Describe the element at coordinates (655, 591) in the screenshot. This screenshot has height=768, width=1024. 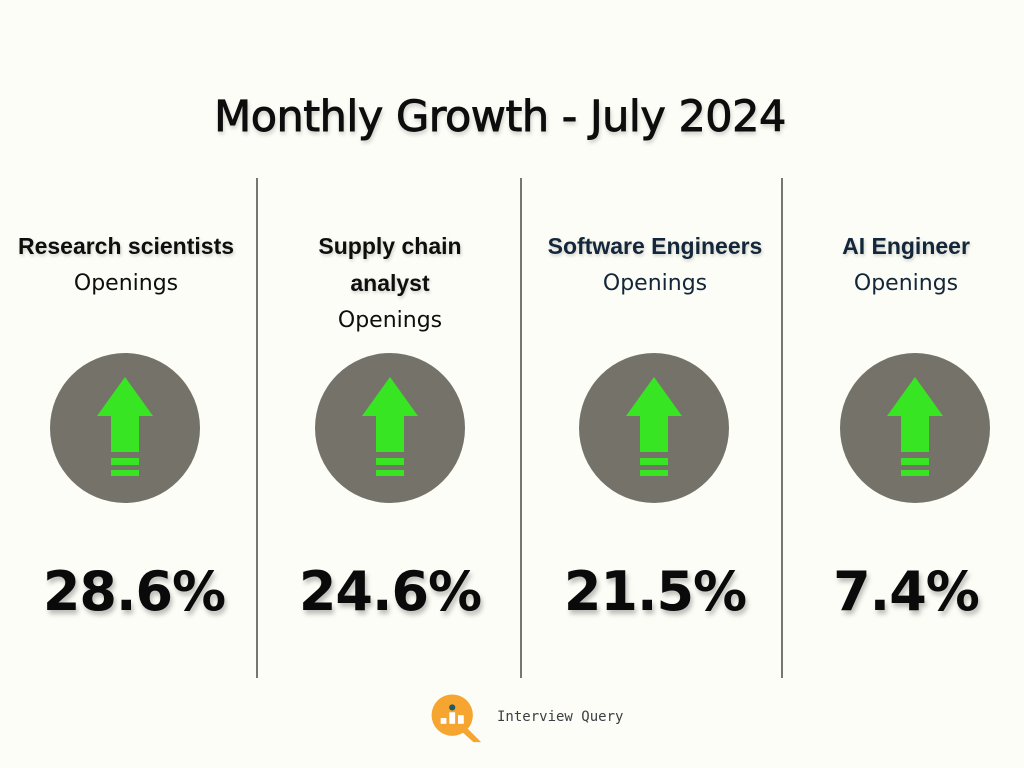
I see `growth-value: 21.5%` at that location.